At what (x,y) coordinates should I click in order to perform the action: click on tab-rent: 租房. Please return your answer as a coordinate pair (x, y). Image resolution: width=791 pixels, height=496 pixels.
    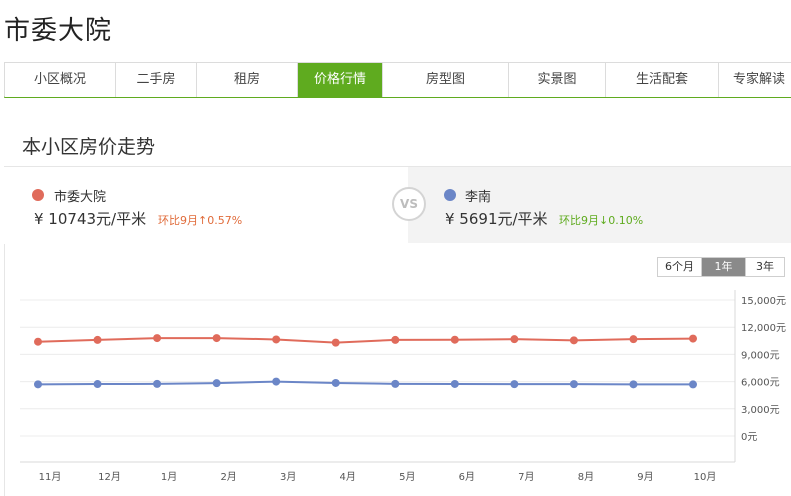
    Looking at the image, I should click on (247, 80).